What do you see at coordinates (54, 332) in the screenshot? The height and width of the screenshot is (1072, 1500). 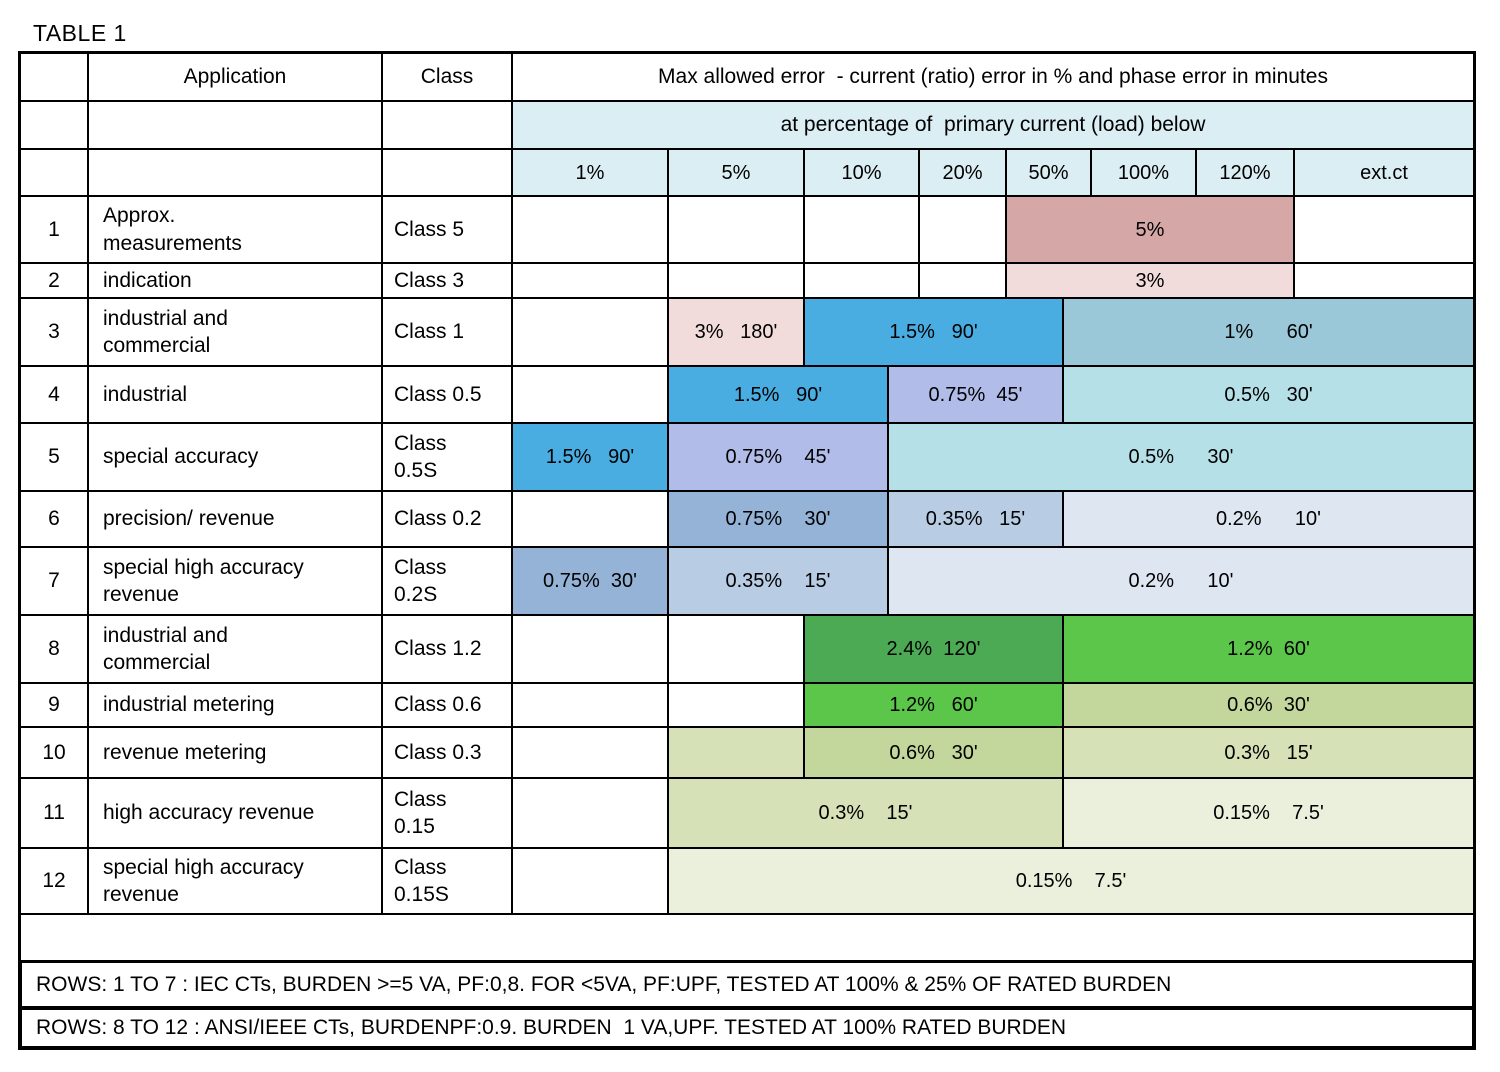 I see `row-number: 3` at bounding box center [54, 332].